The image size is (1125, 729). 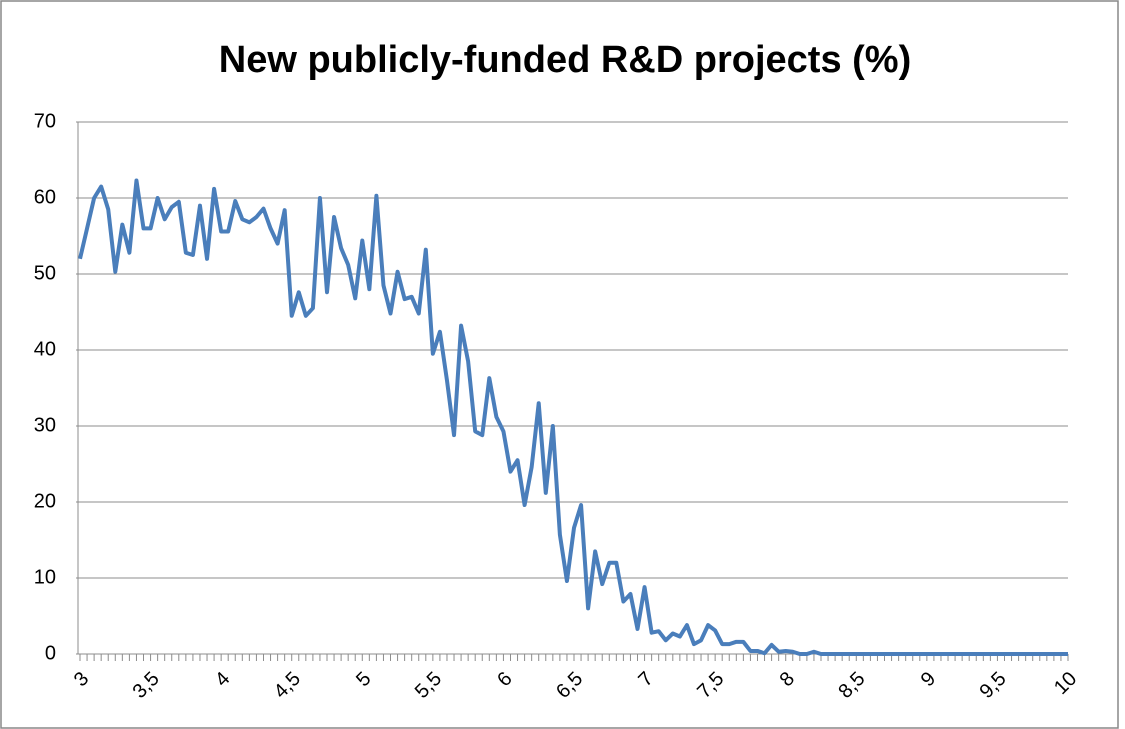 I want to click on y-tick-label: 70, so click(x=45, y=121).